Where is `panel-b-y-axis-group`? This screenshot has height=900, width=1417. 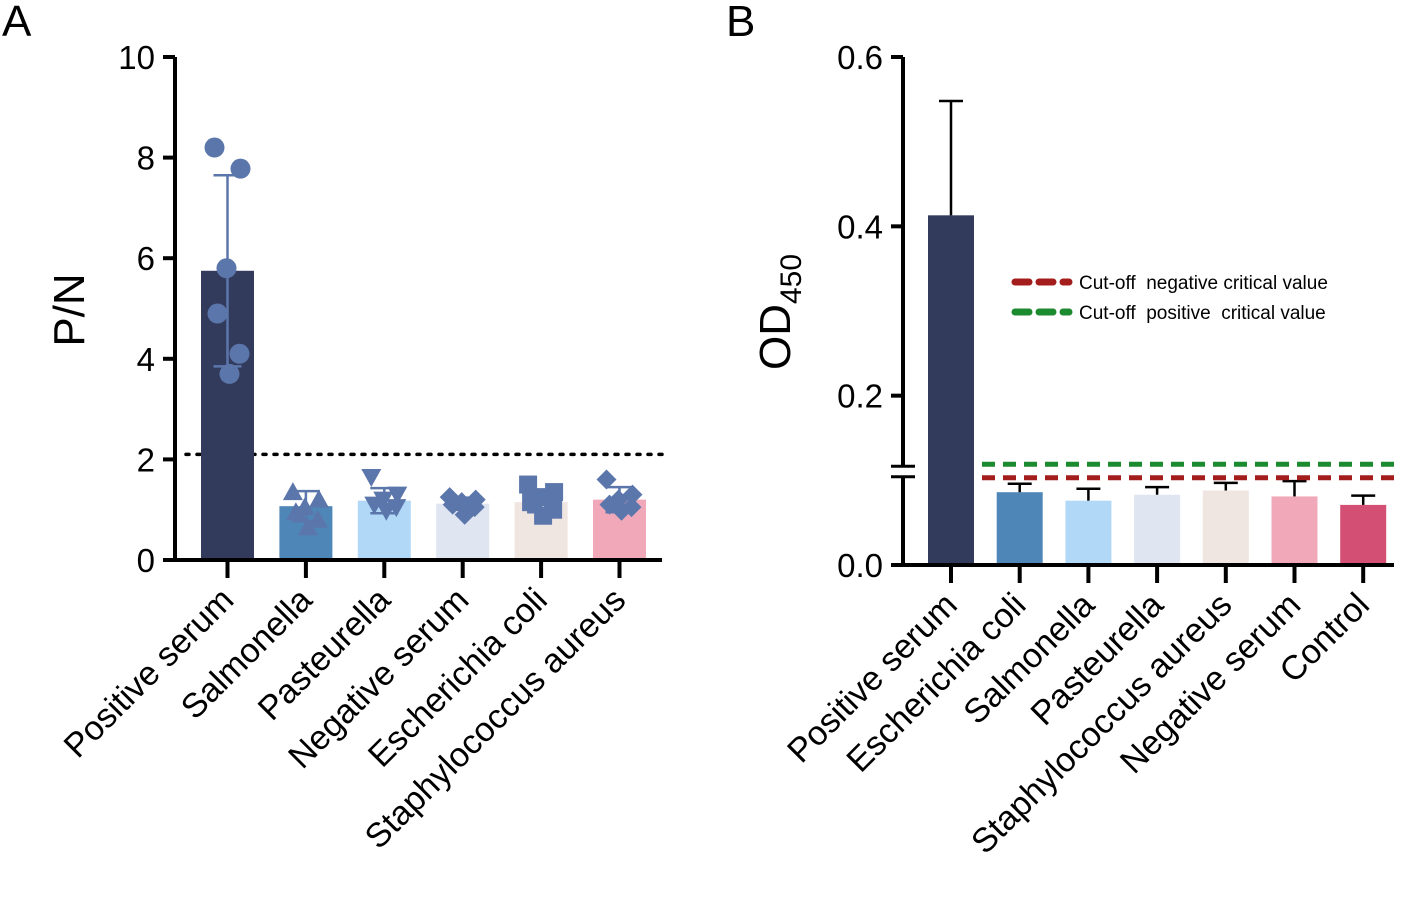 panel-b-y-axis-group is located at coordinates (903, 311).